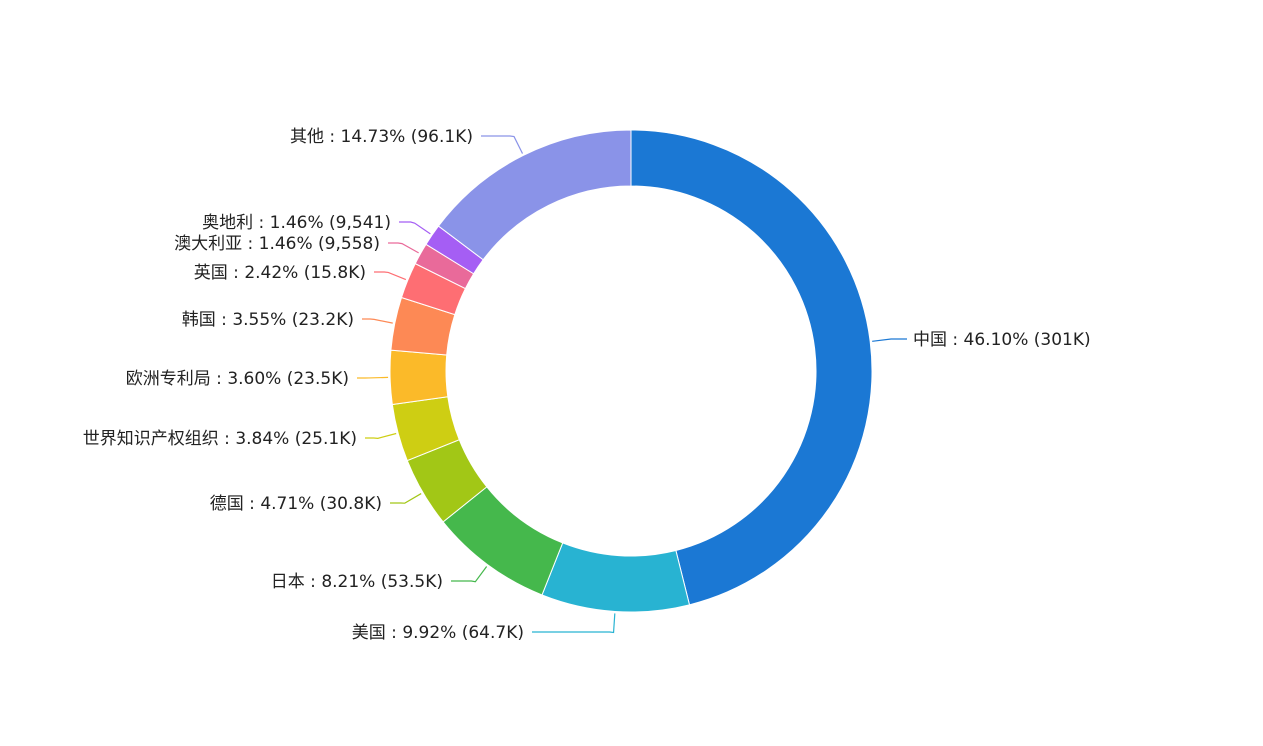  Describe the element at coordinates (438, 633) in the screenshot. I see `slice-label-美国: 美国 : 9.92% (64.7K)` at that location.